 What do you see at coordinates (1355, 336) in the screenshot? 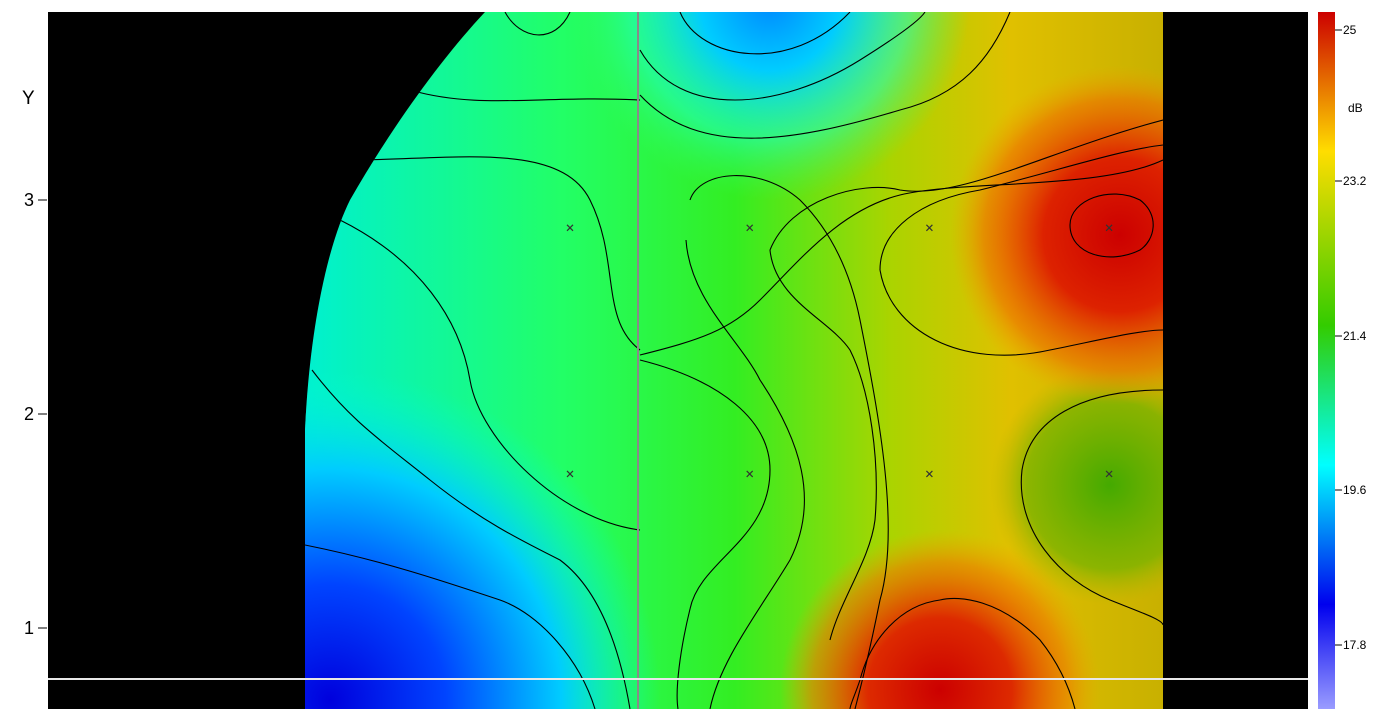
I see `colorbar-tick-label-21.4: 21.4` at bounding box center [1355, 336].